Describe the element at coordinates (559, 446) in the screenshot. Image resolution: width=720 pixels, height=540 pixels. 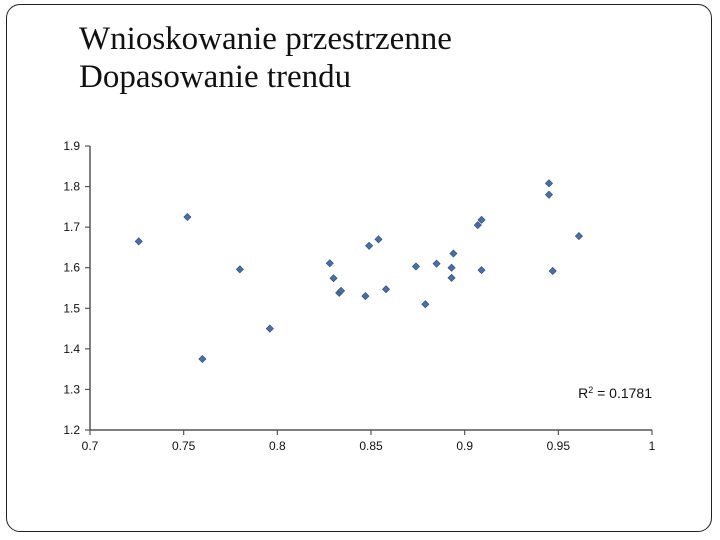
I see `x-tick-label: 0.95` at that location.